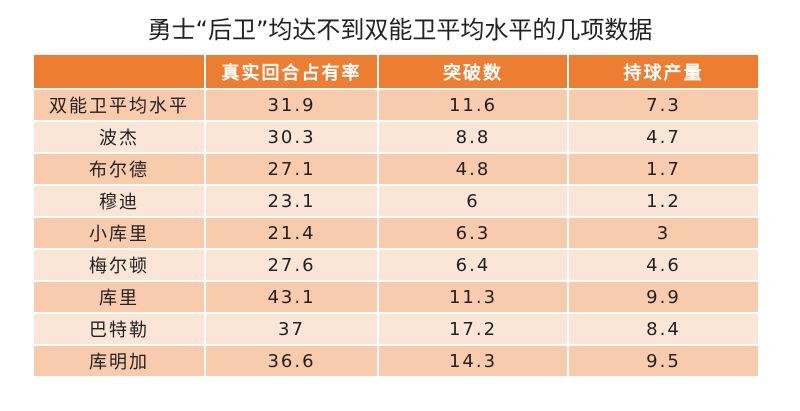 Image resolution: width=800 pixels, height=411 pixels. What do you see at coordinates (663, 200) in the screenshot?
I see `table-cell: 1.2` at bounding box center [663, 200].